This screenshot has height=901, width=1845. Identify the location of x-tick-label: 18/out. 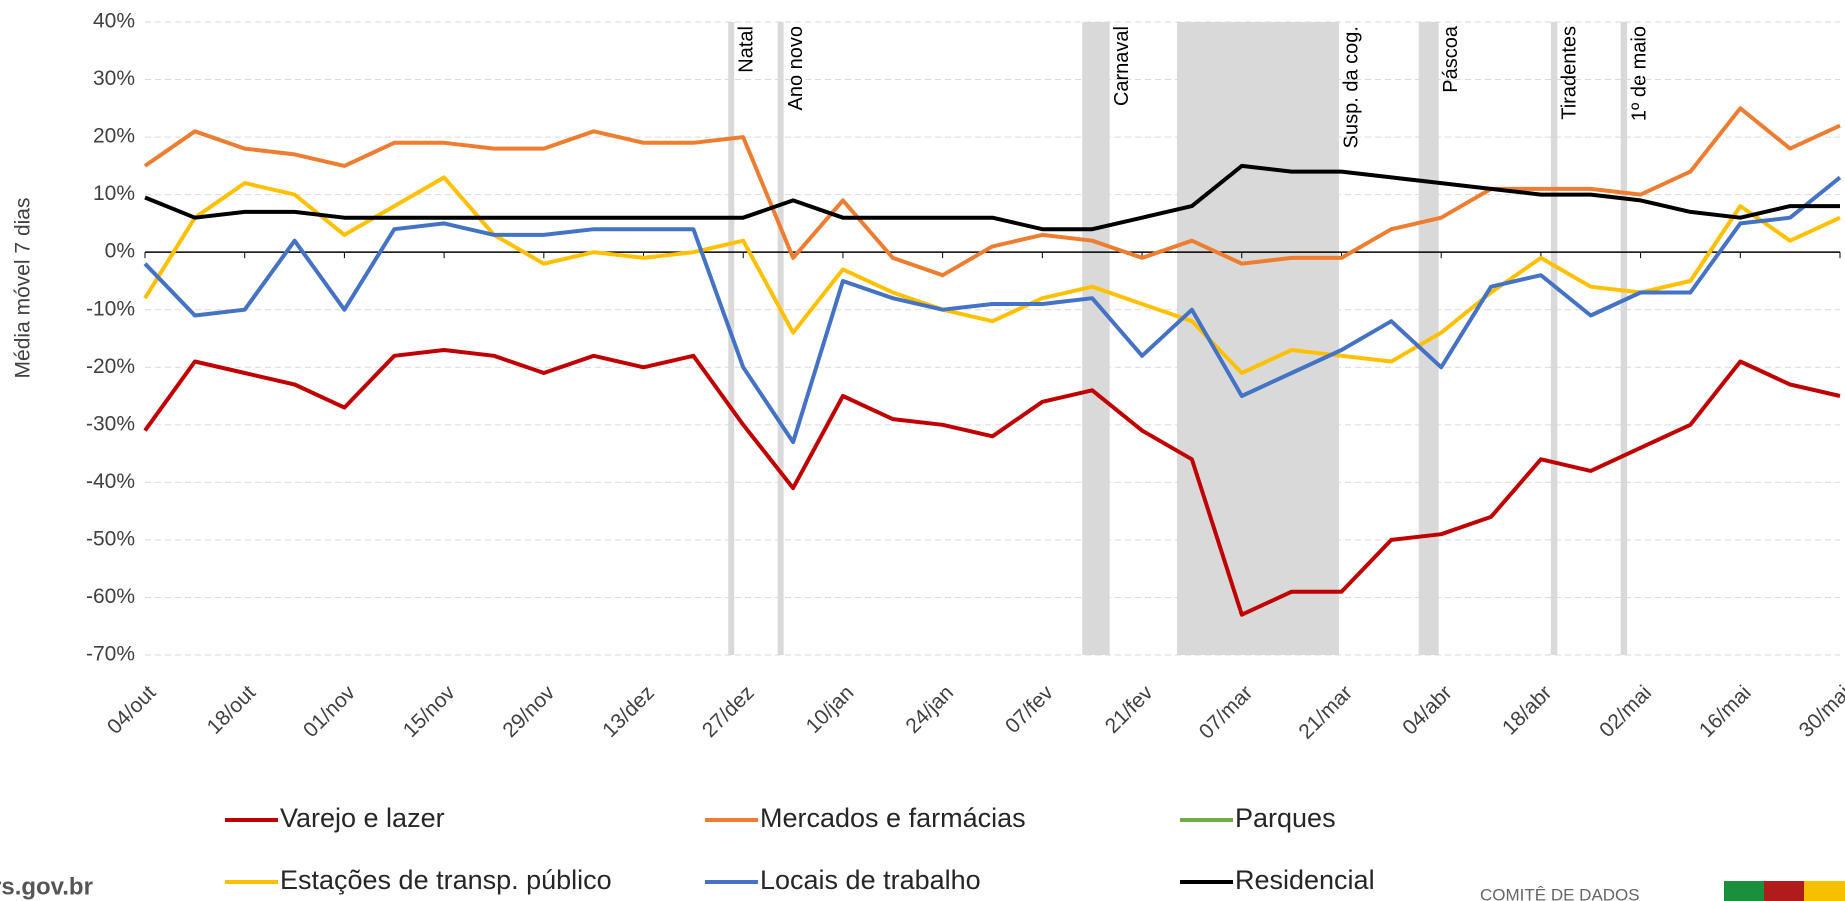
(232, 710).